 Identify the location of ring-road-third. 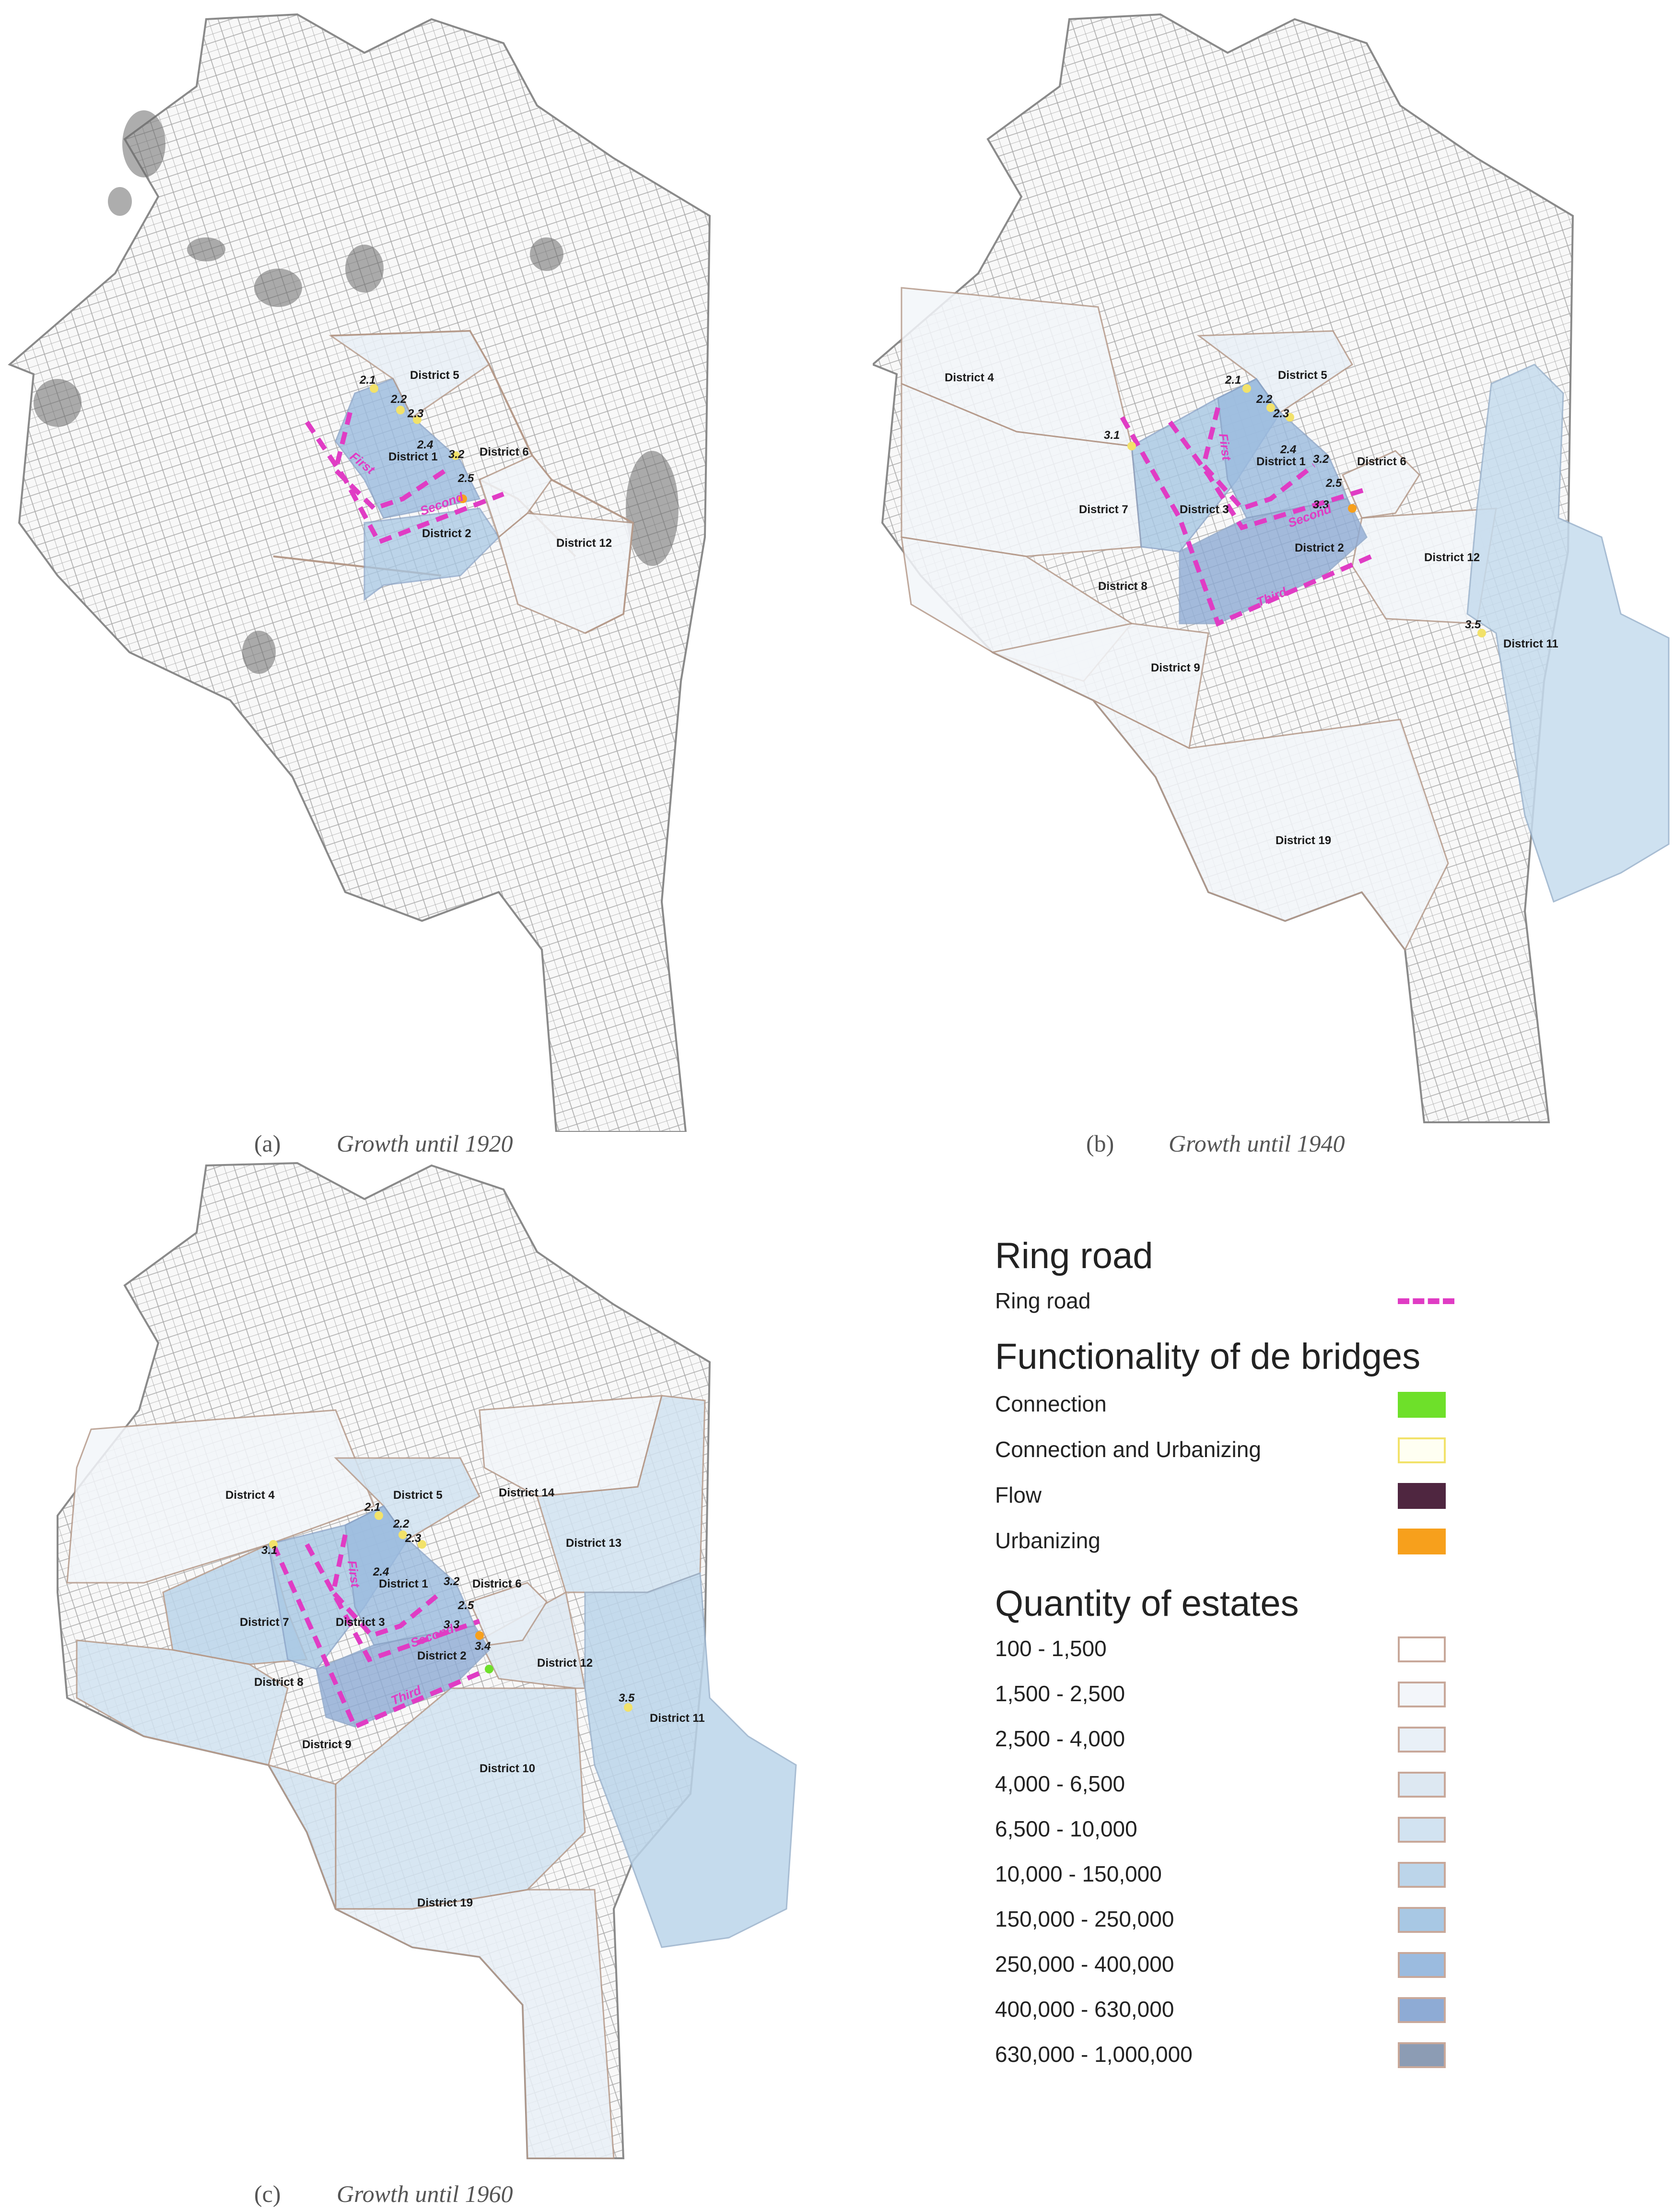
(1247, 521).